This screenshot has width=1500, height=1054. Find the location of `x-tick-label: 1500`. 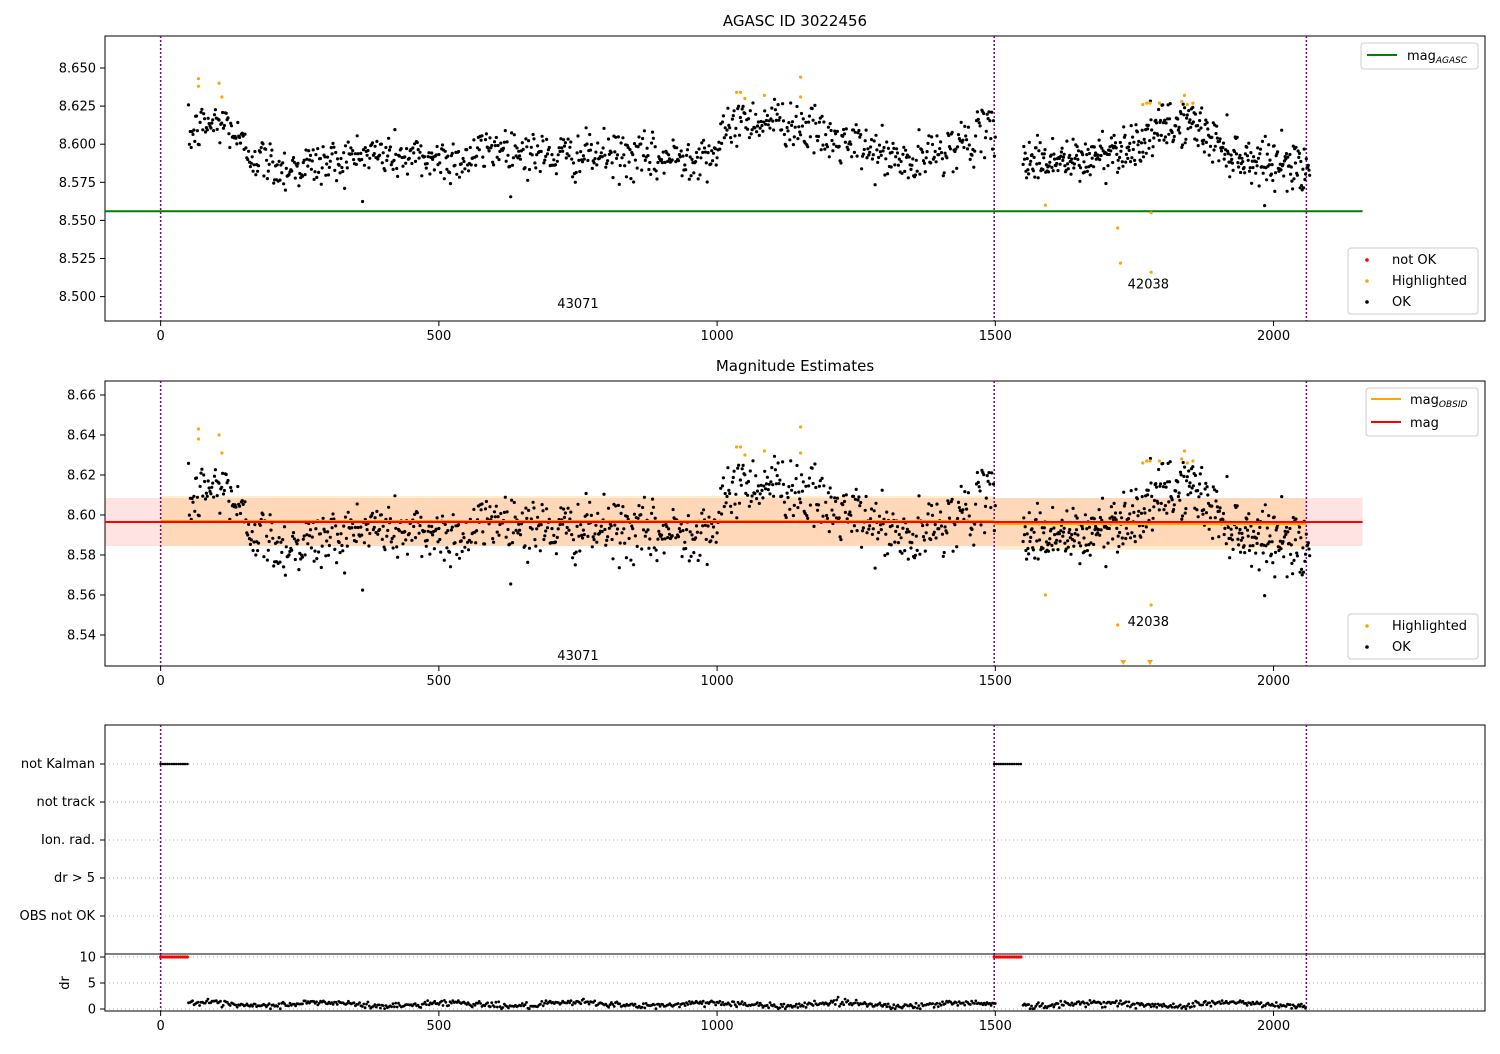

x-tick-label: 1500 is located at coordinates (995, 681).